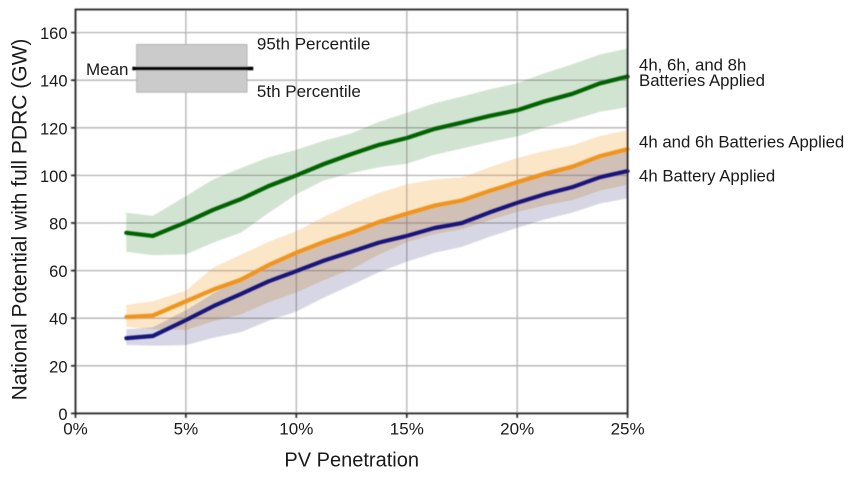  I want to click on svg-text: 160, so click(54, 34).